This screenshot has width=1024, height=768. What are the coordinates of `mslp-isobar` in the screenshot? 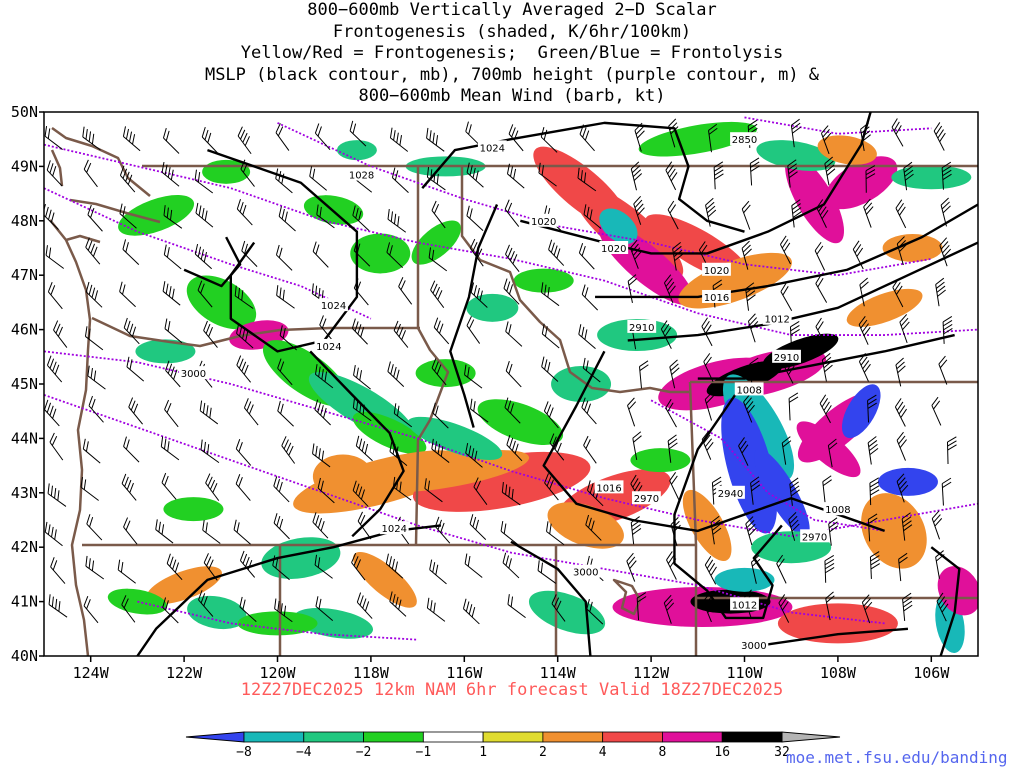 It's located at (551, 598).